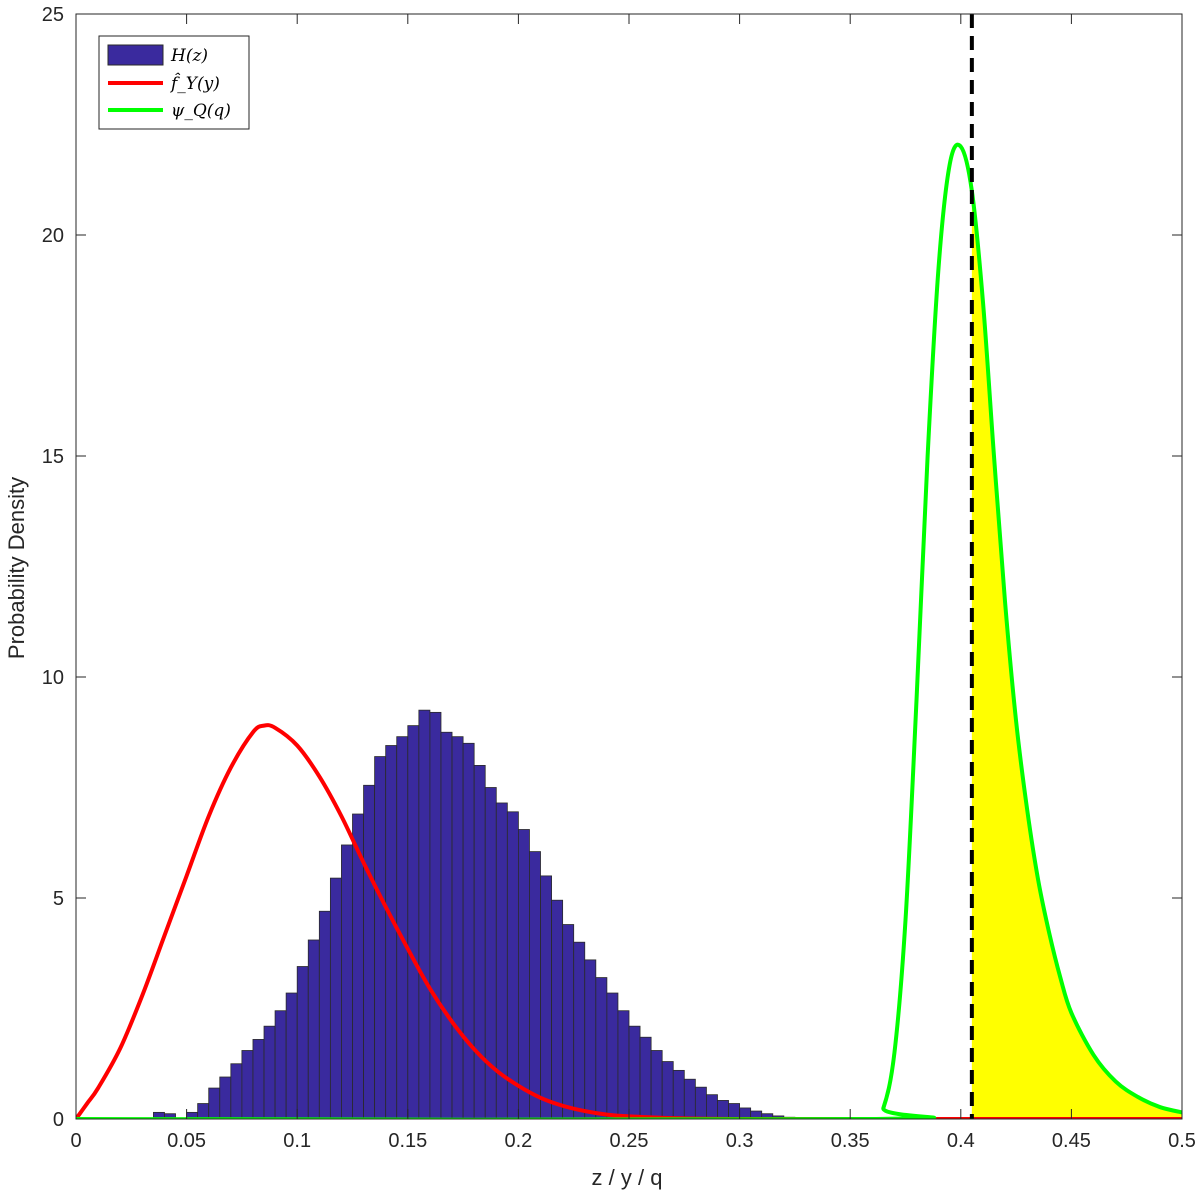 This screenshot has height=1197, width=1200. I want to click on y-tick-label: 25, so click(53, 15).